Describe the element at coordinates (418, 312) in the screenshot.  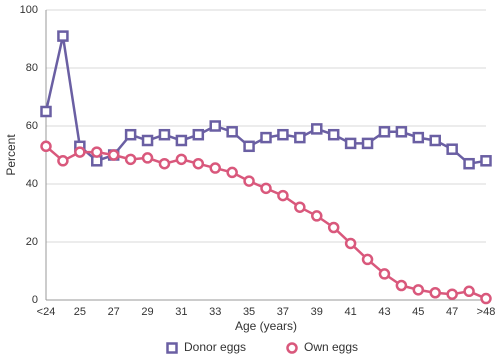
I see `x-tick-label: 45` at that location.